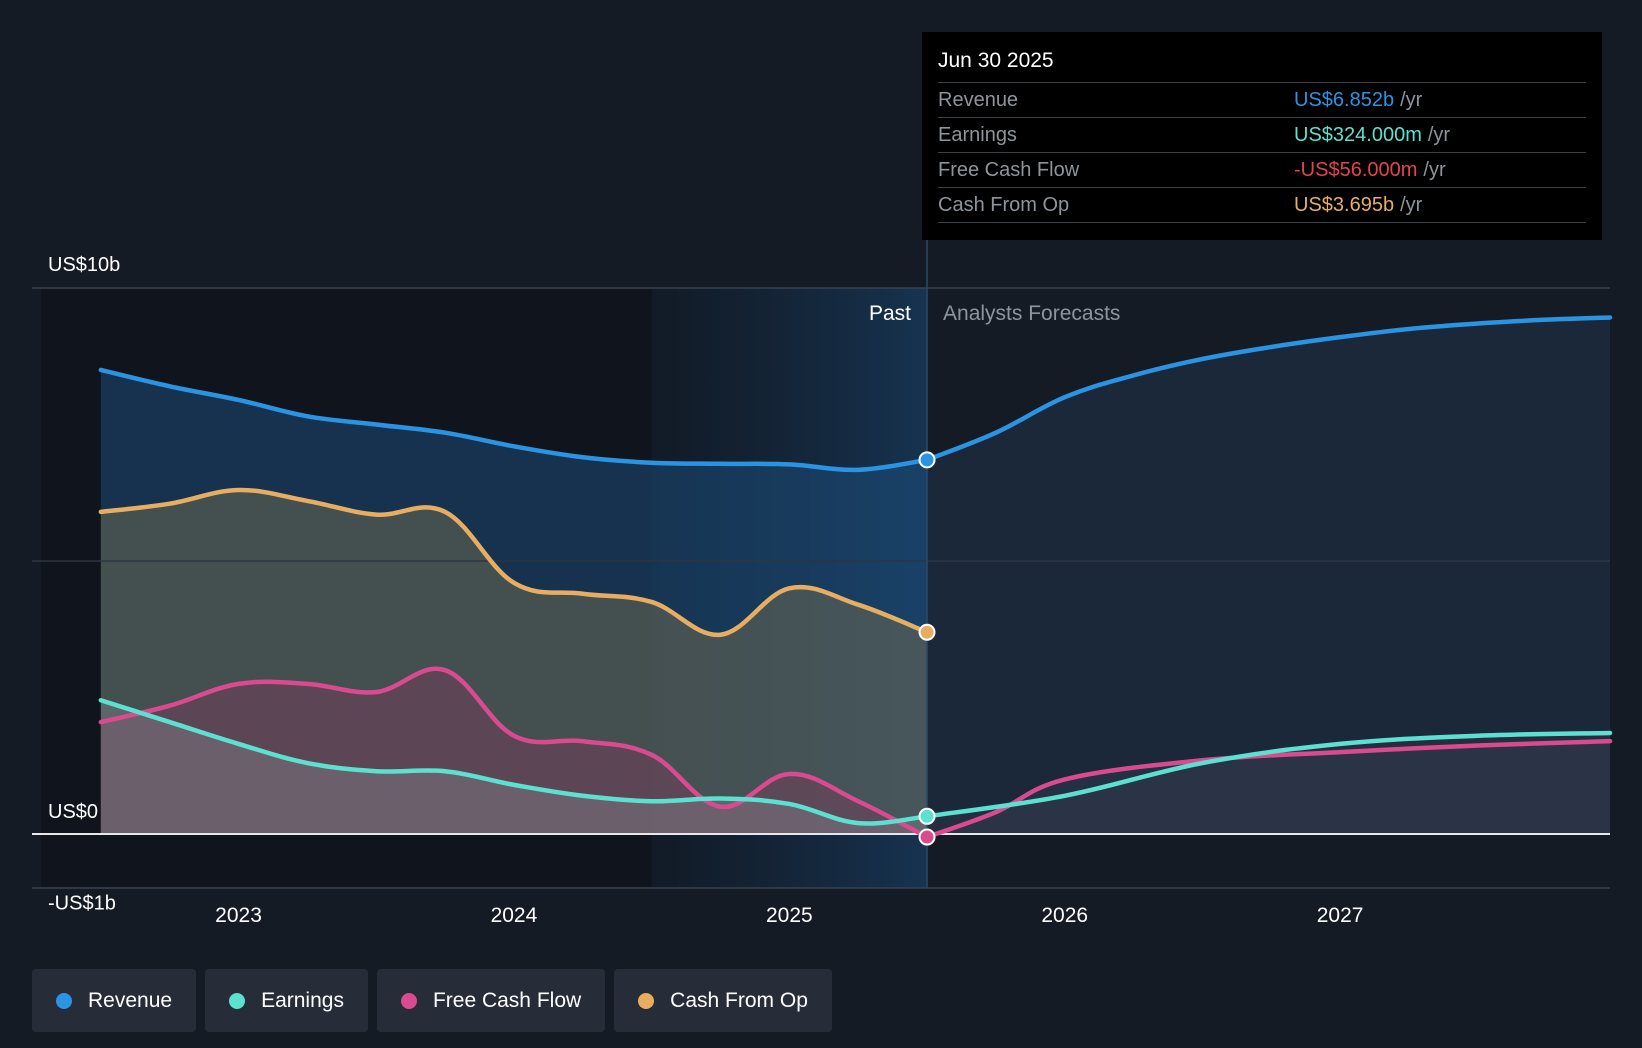  Describe the element at coordinates (739, 1000) in the screenshot. I see `legend-label: Cash From Op` at that location.